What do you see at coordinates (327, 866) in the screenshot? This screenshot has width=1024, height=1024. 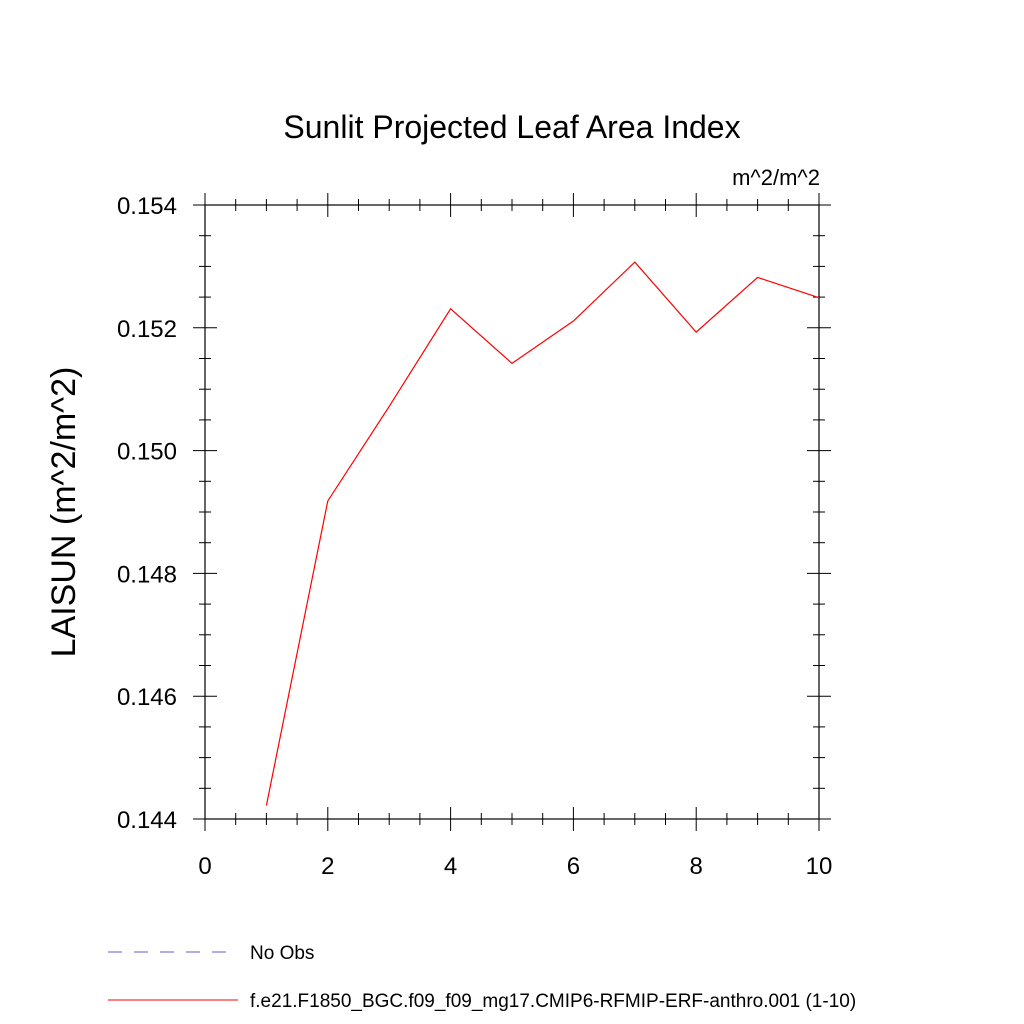 I see `x-tick-label: 2` at bounding box center [327, 866].